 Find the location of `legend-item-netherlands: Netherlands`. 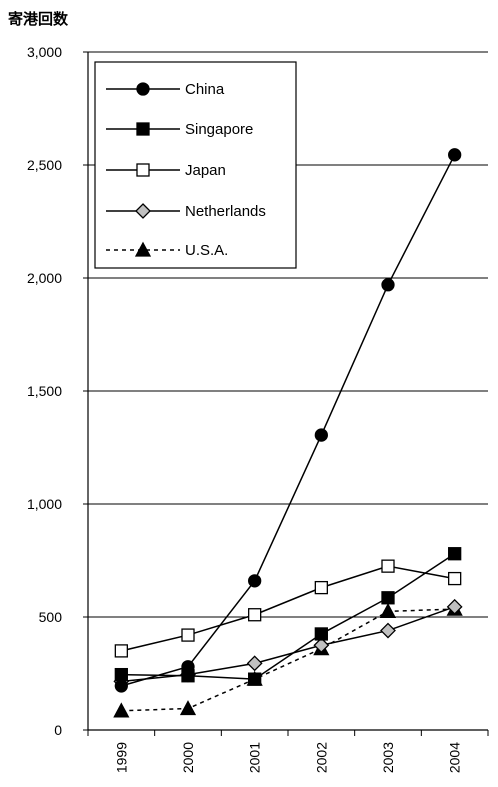

legend-item-netherlands: Netherlands is located at coordinates (186, 211).